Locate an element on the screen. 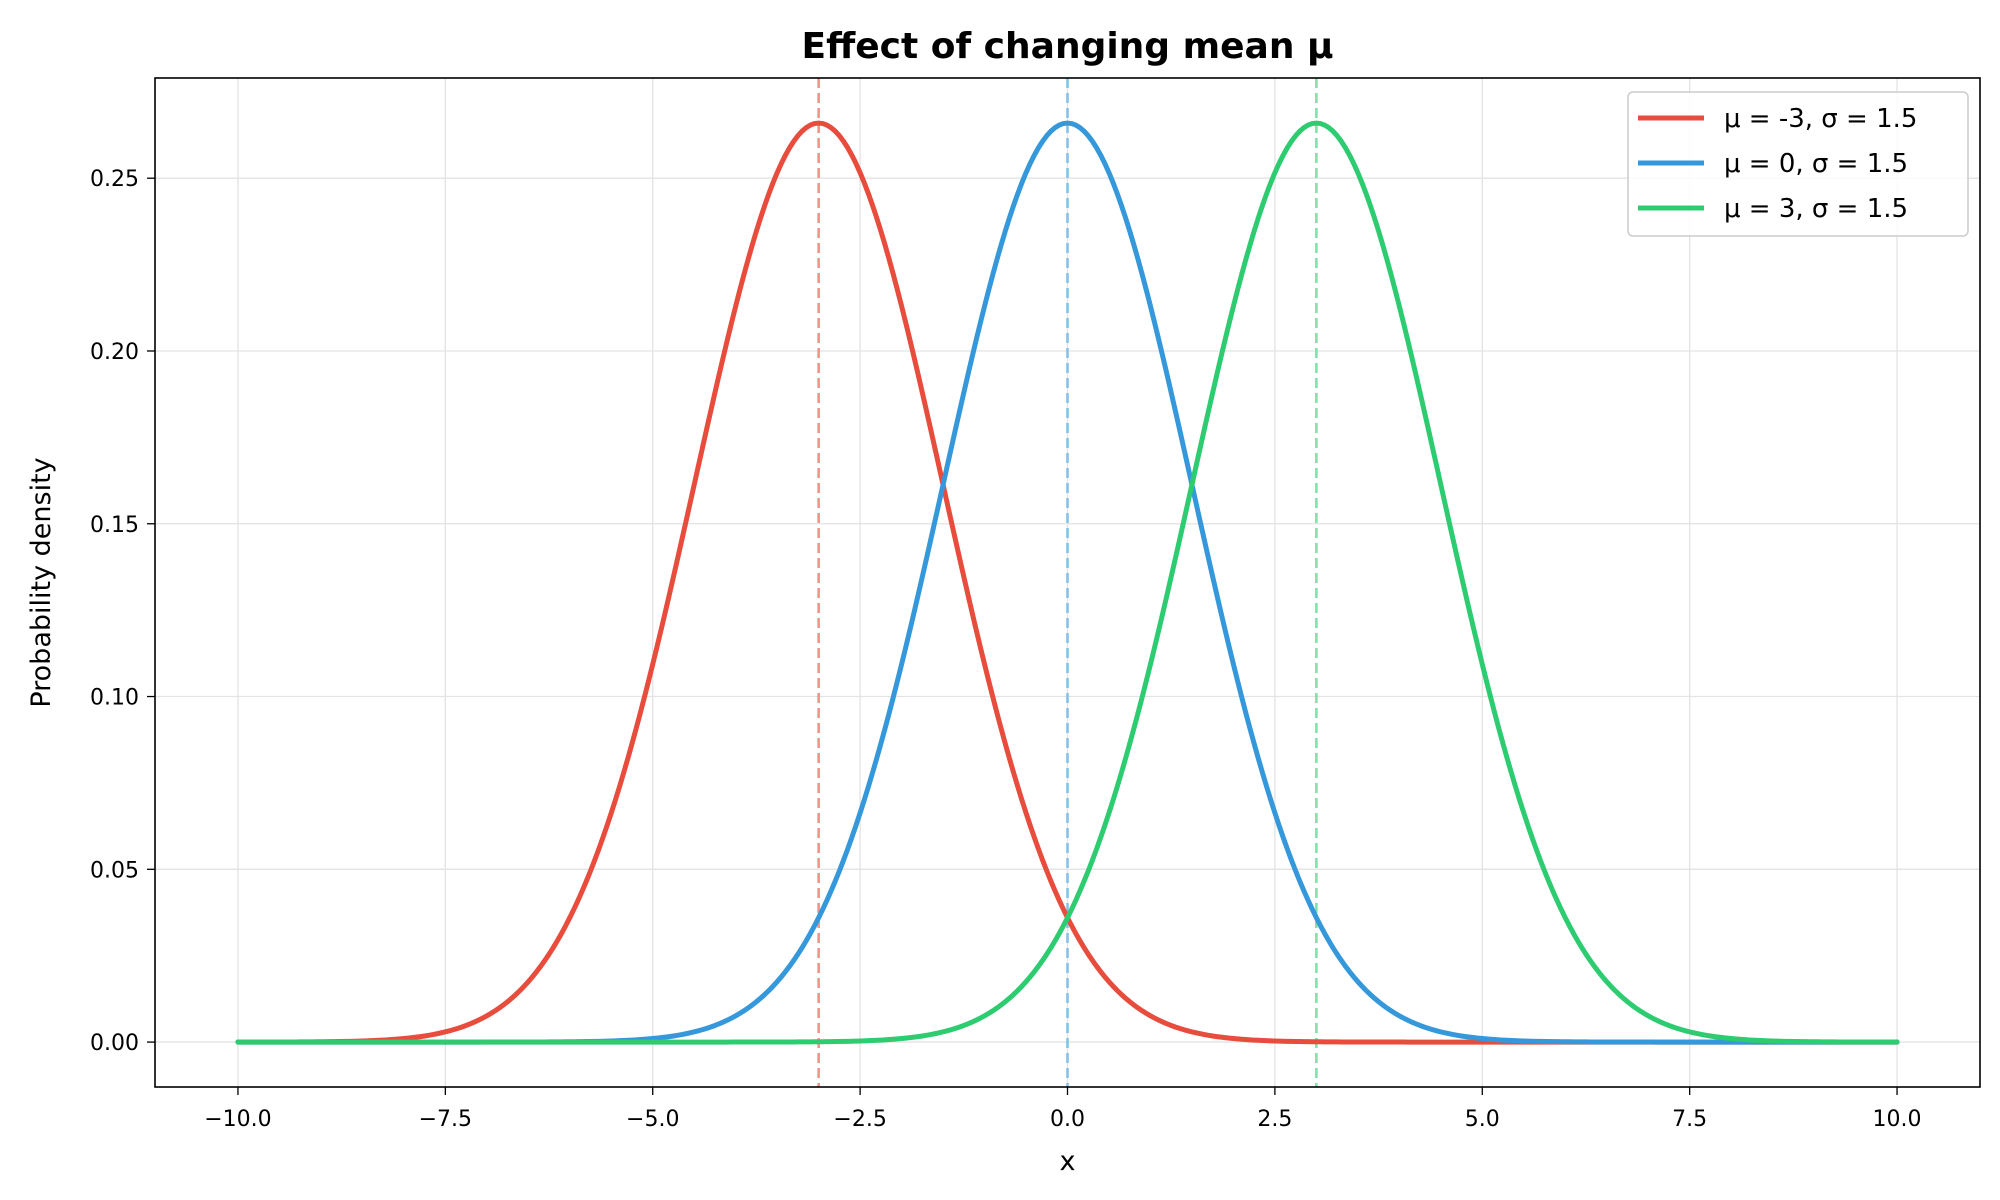 This screenshot has height=1200, width=2000. y-axis-ticks: 0.00 0.05 0.10 0.15 0.20 0.25 is located at coordinates (122, 611).